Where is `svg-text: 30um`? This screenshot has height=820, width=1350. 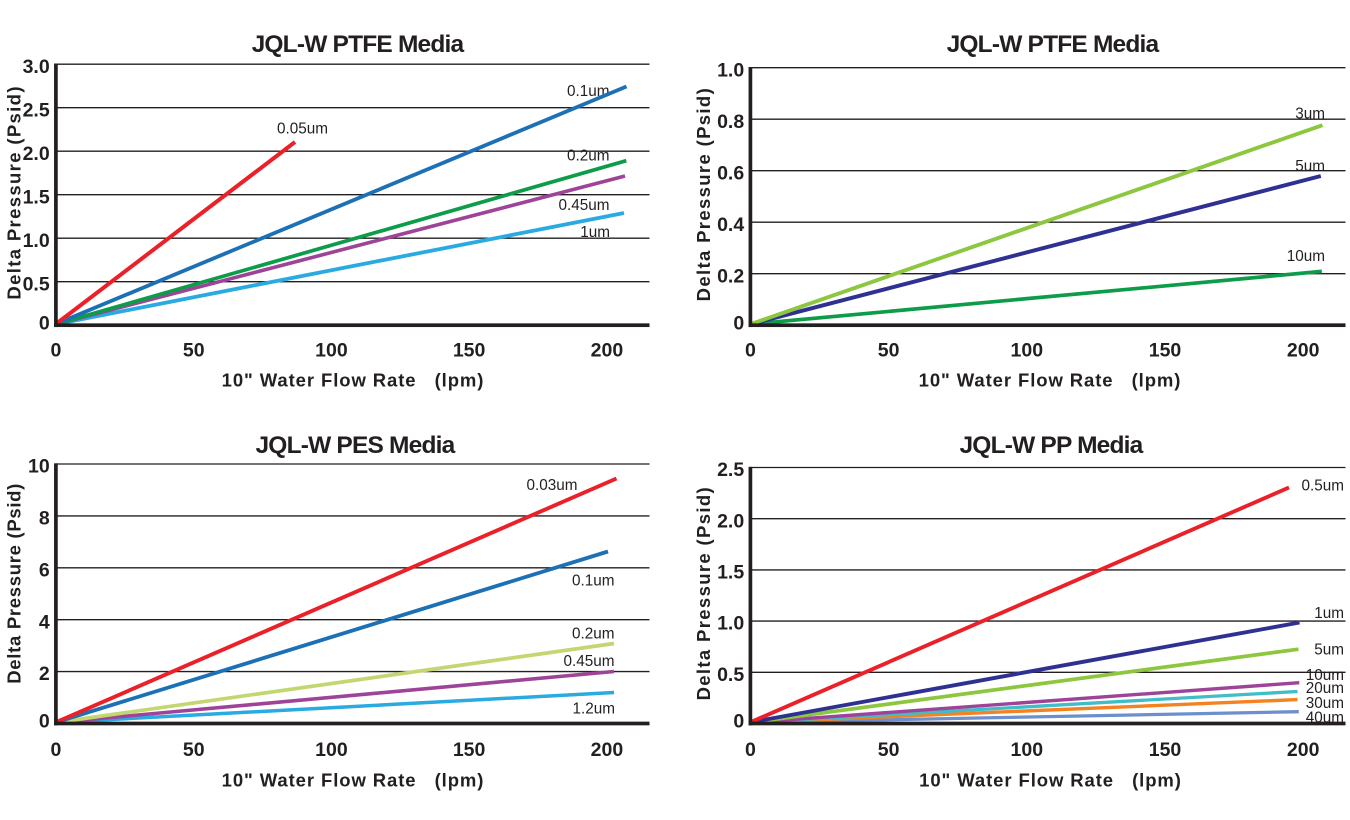 svg-text: 30um is located at coordinates (1325, 703).